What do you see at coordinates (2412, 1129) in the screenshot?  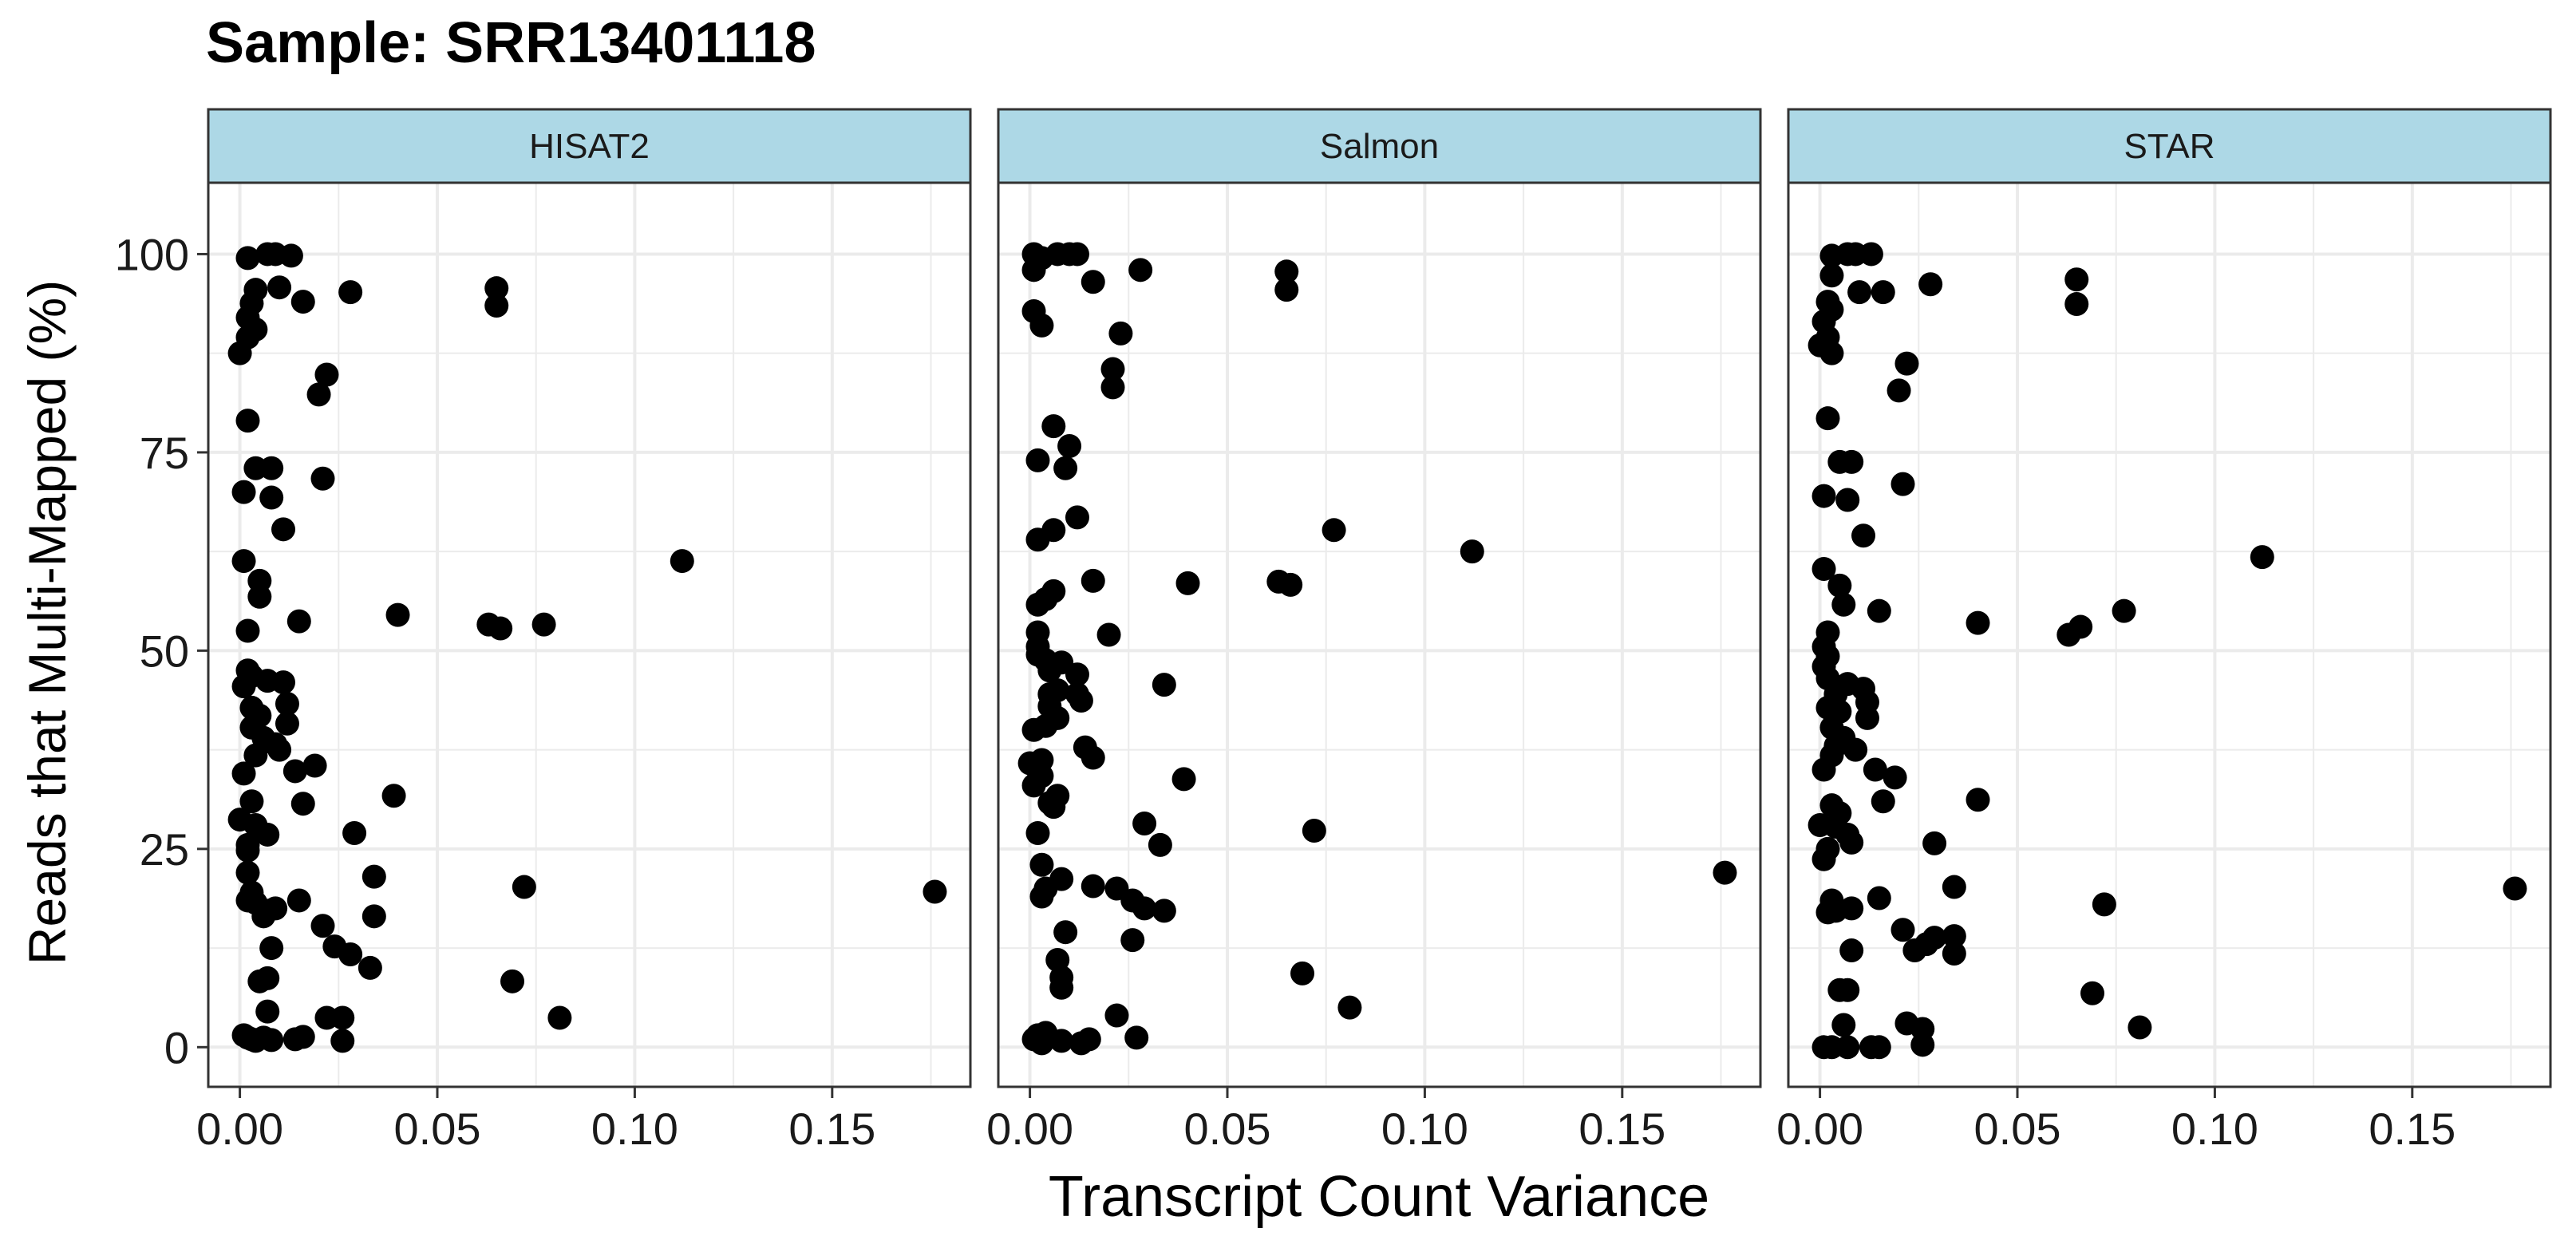 I see `x-tick-label: 0.15` at bounding box center [2412, 1129].